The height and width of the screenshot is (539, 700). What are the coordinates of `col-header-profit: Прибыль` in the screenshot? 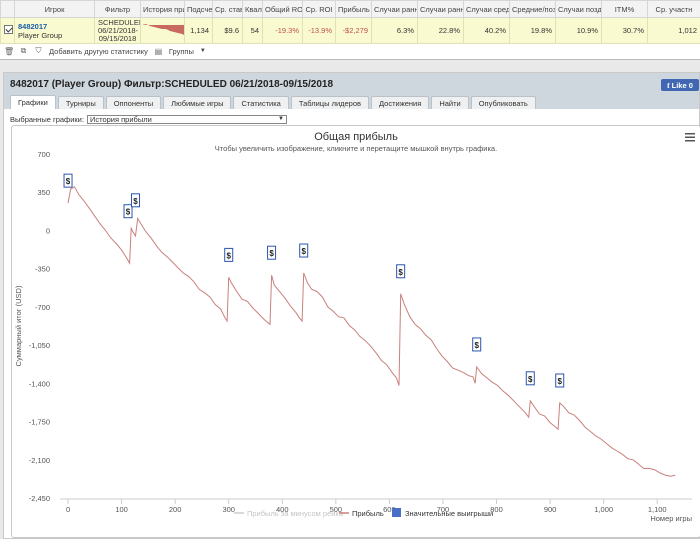 It's located at (353, 9).